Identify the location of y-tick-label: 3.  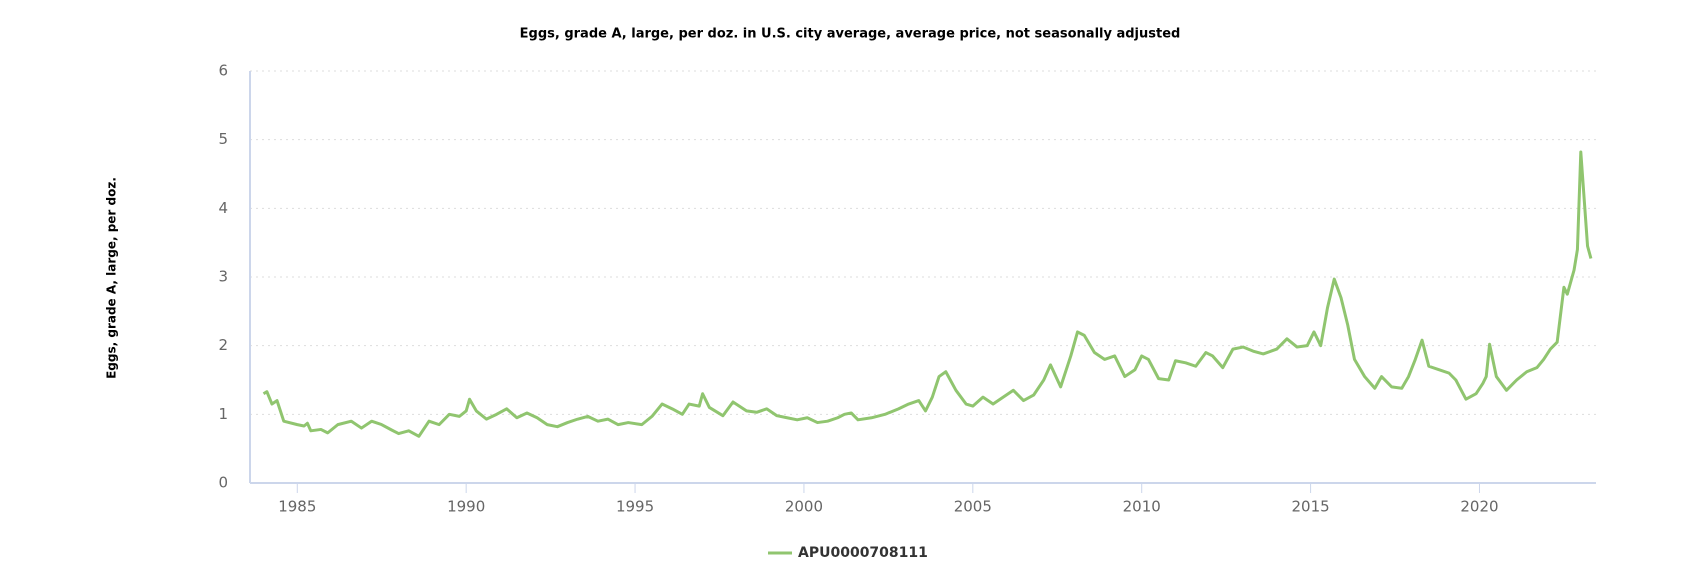
(223, 277).